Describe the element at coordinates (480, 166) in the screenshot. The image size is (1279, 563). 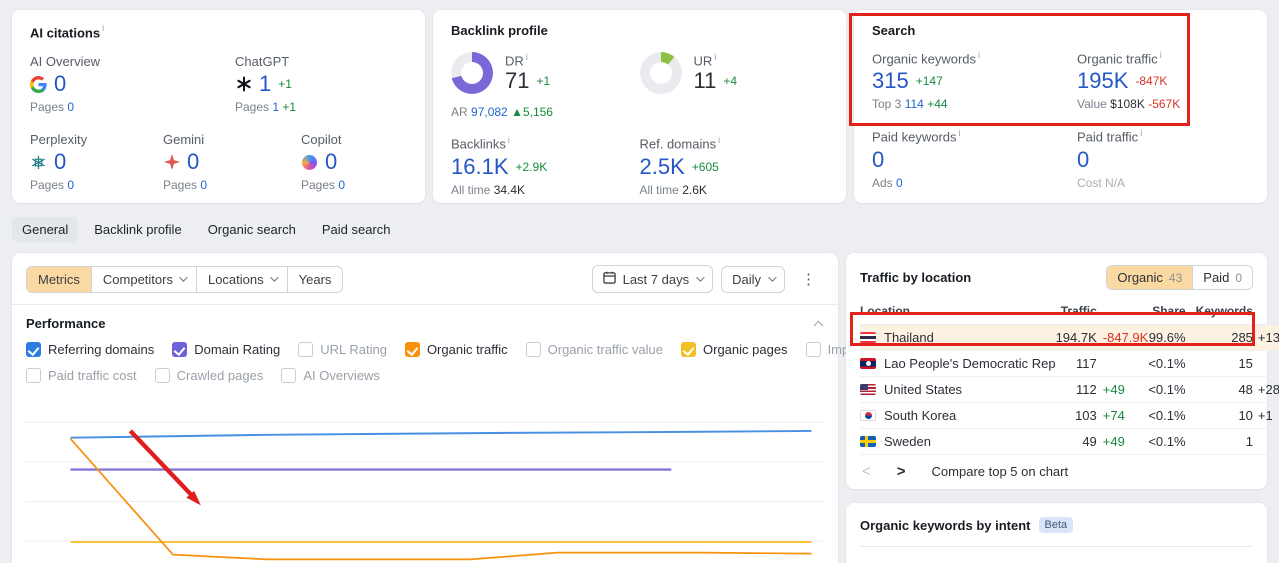
I see `backlinks-value: 16.1K` at that location.